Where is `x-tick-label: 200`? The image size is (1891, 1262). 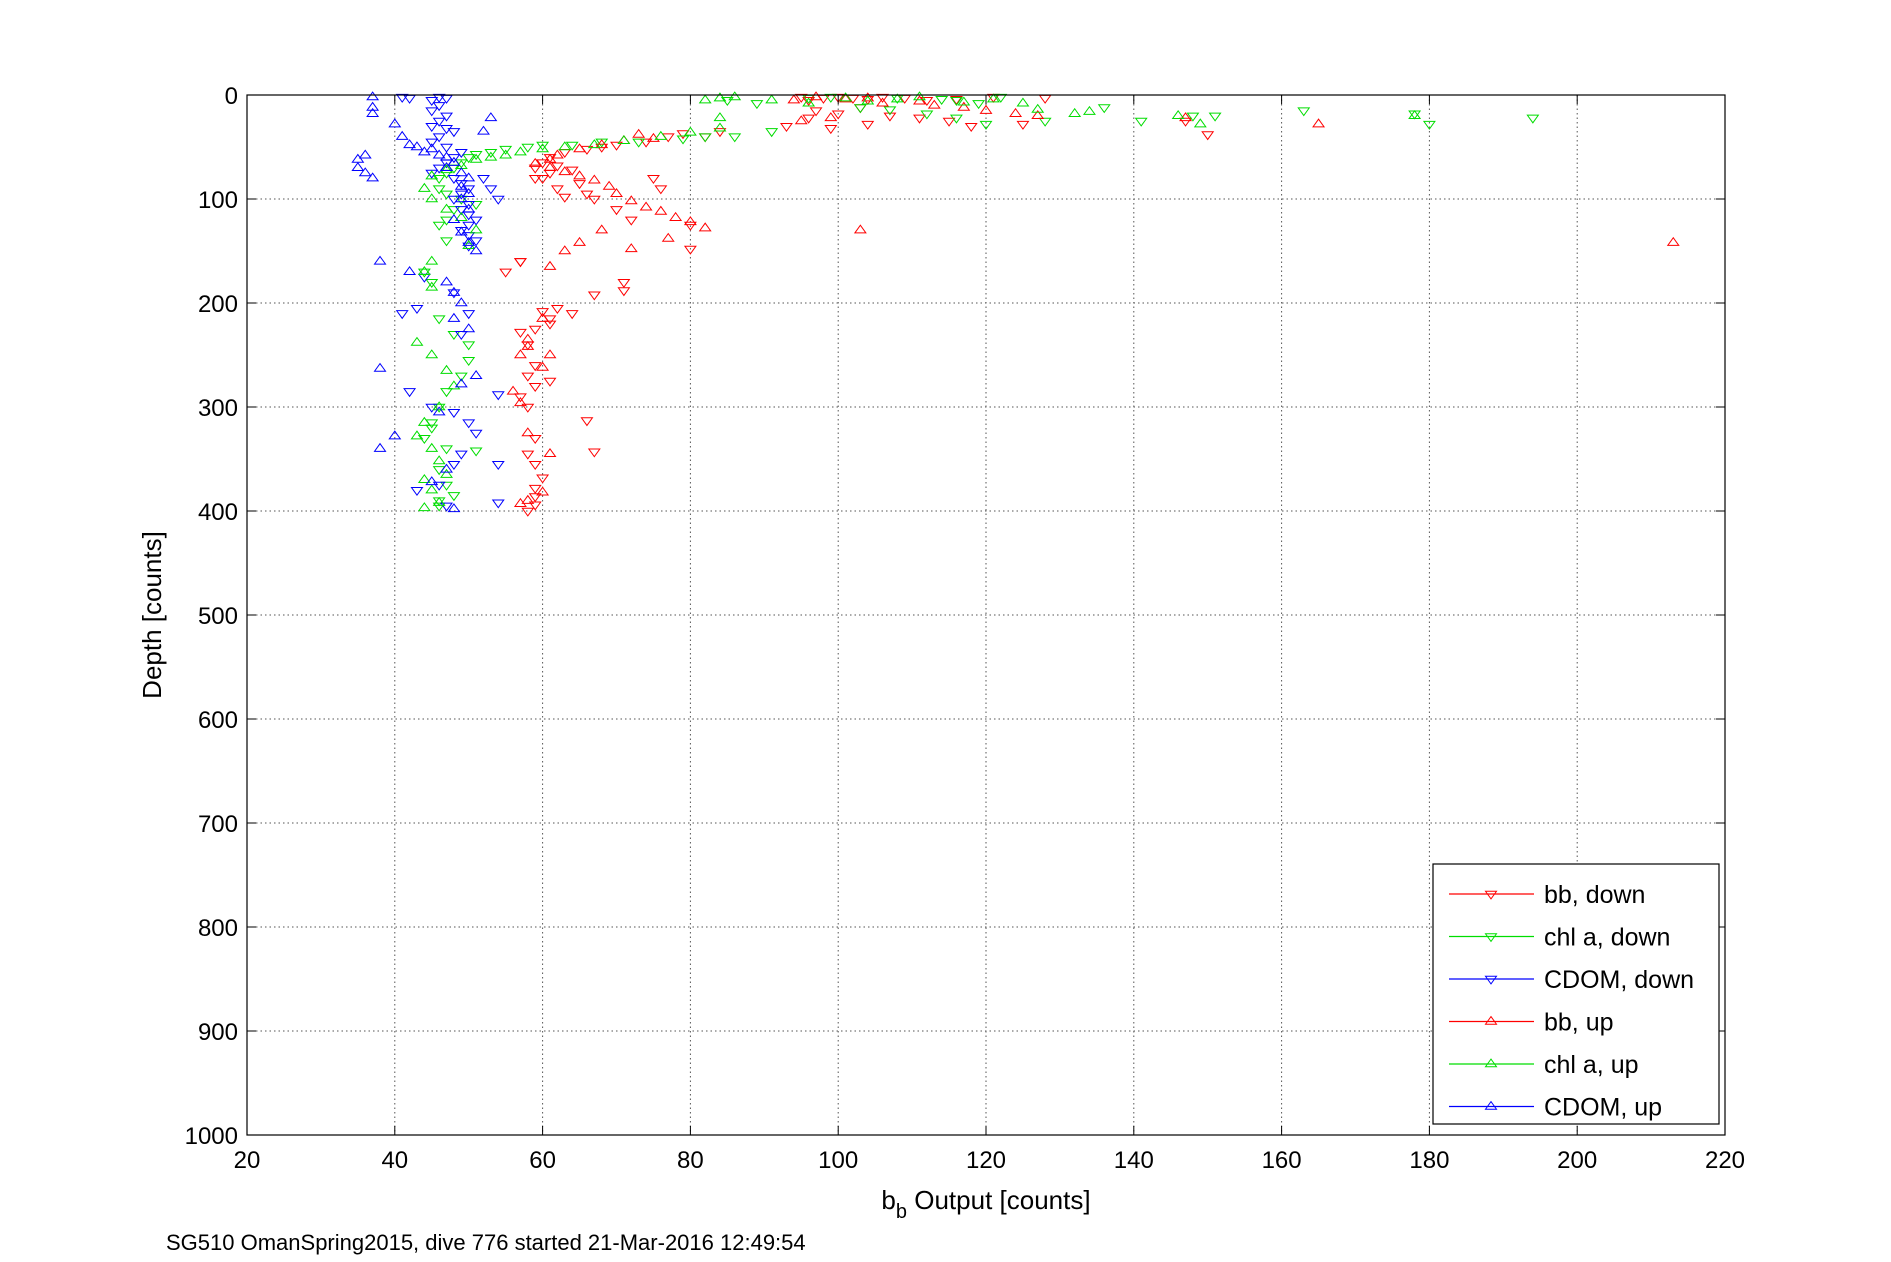
x-tick-label: 200 is located at coordinates (1577, 1160).